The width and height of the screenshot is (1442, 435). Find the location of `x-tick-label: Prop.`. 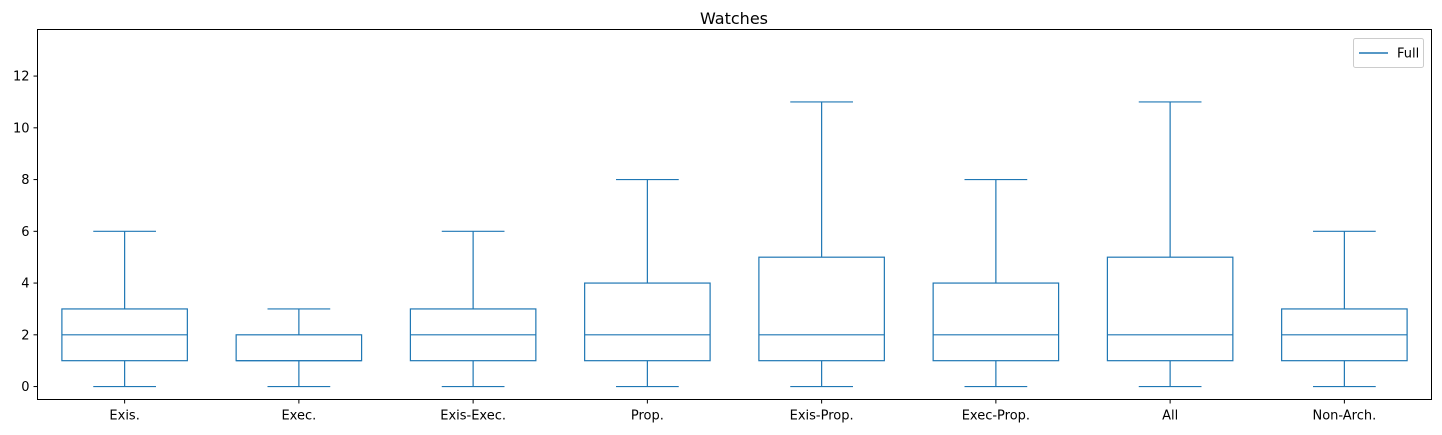

x-tick-label: Prop. is located at coordinates (647, 416).